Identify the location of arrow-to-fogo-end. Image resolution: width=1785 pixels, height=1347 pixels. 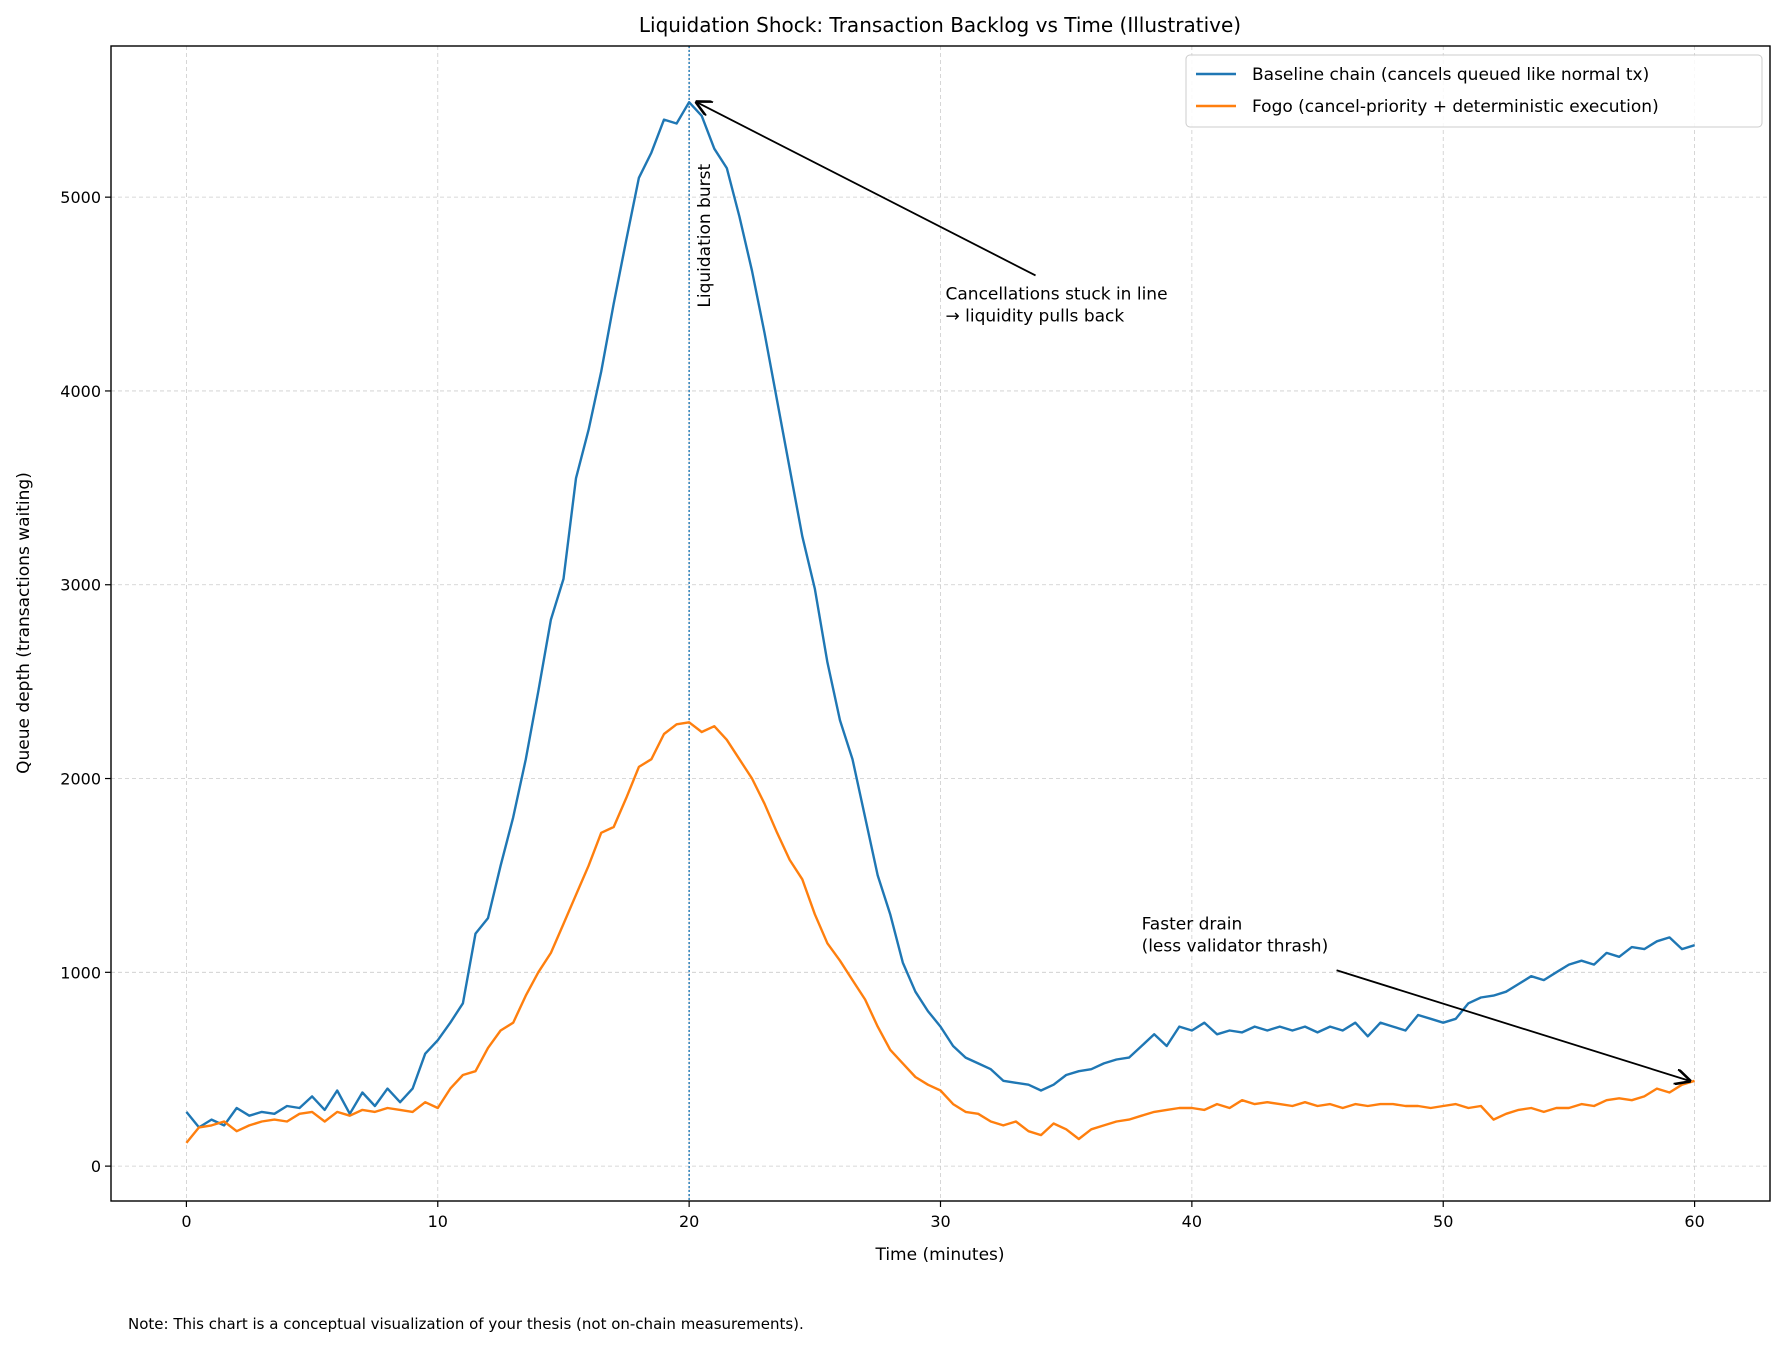
(1513, 1025).